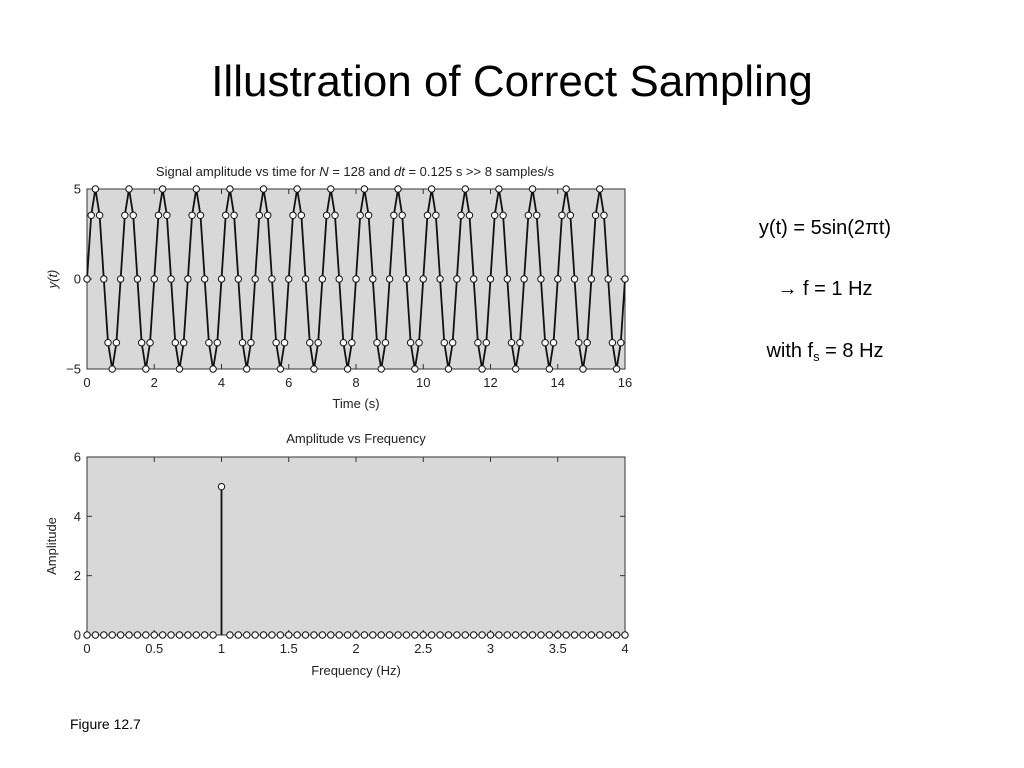 This screenshot has width=1024, height=768. I want to click on frequency-points, so click(356, 560).